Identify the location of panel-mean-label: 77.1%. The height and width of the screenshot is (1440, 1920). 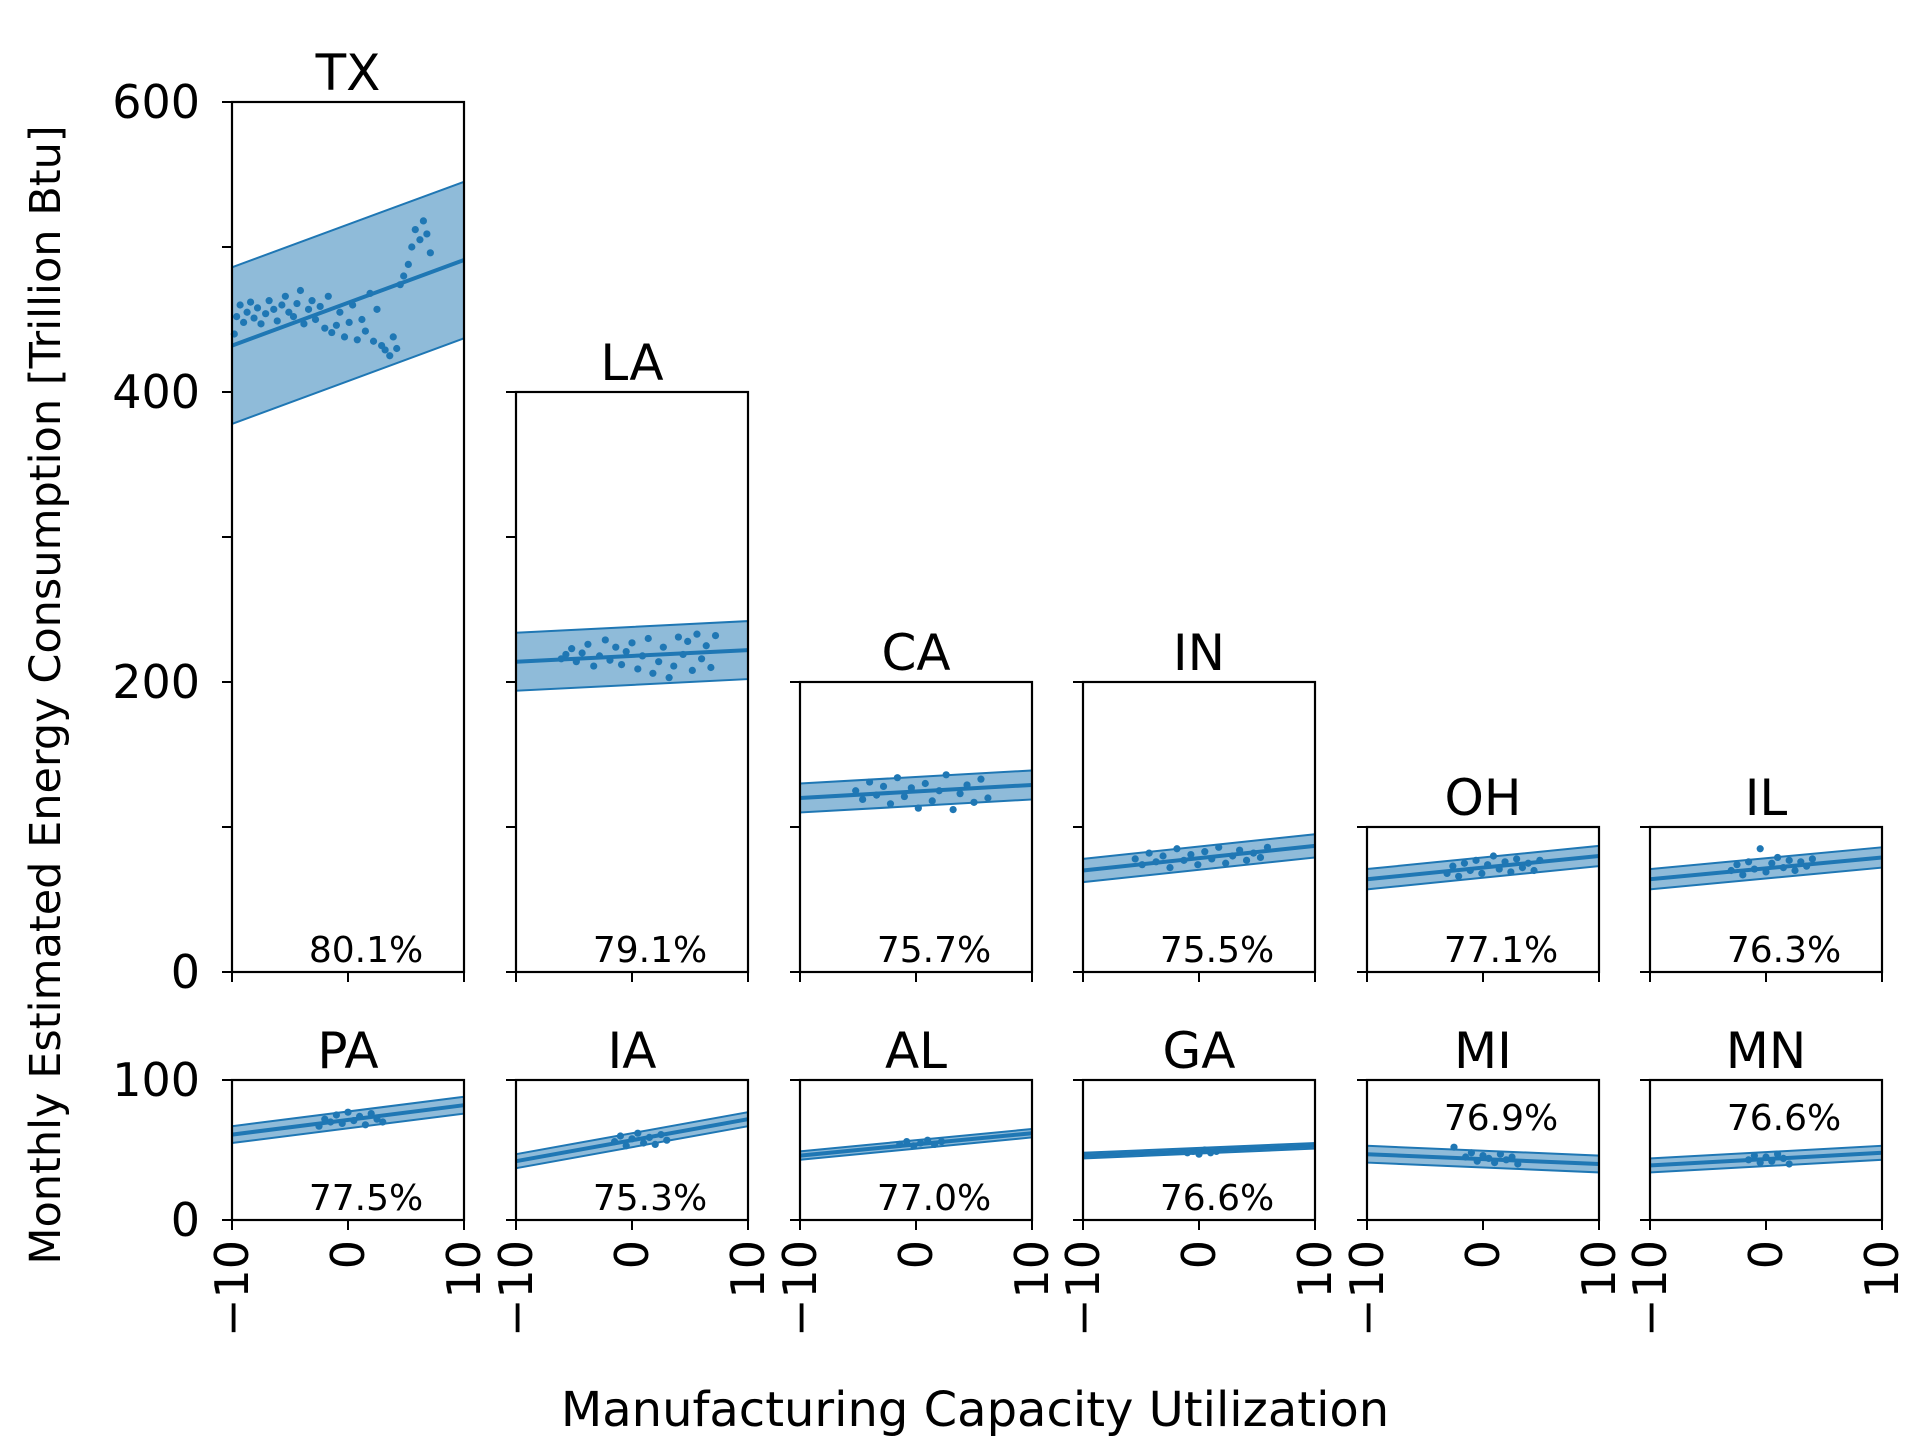
(1501, 950).